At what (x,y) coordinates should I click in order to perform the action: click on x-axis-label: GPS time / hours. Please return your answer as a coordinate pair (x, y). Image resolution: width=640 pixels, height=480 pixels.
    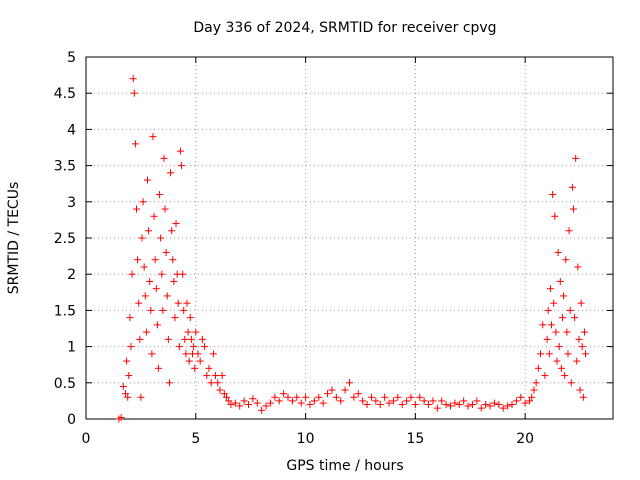
    Looking at the image, I should click on (344, 466).